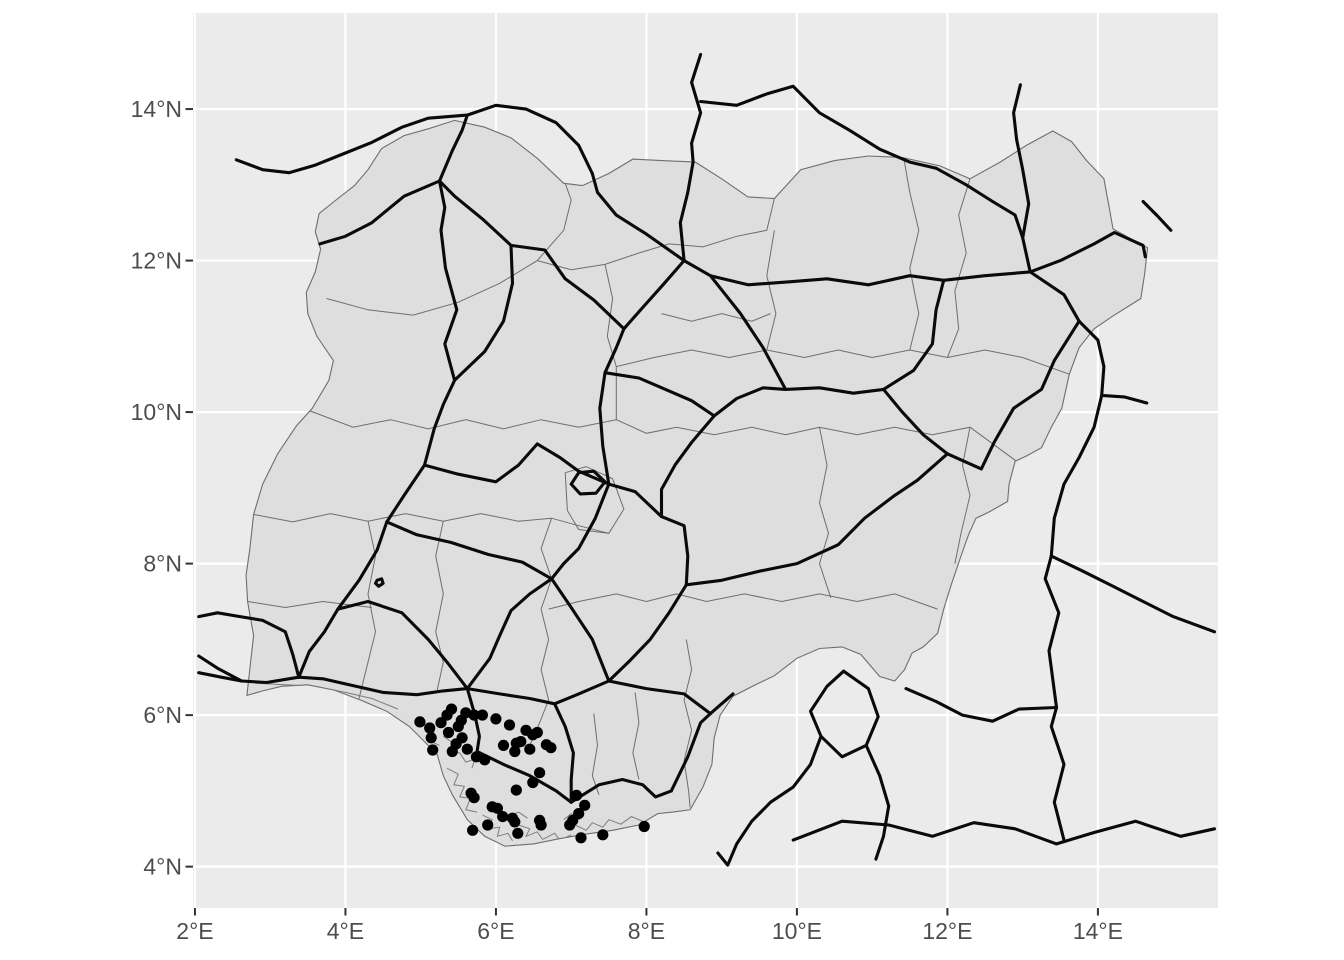  Describe the element at coordinates (797, 931) in the screenshot. I see `x-tick-label: 10°E` at that location.